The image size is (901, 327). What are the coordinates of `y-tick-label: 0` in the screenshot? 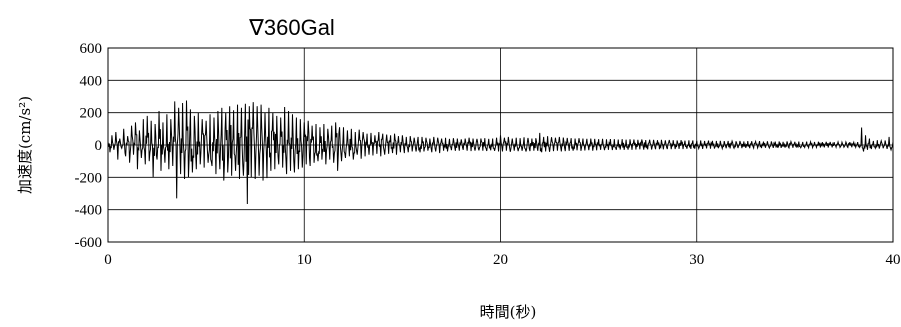 It's located at (99, 146).